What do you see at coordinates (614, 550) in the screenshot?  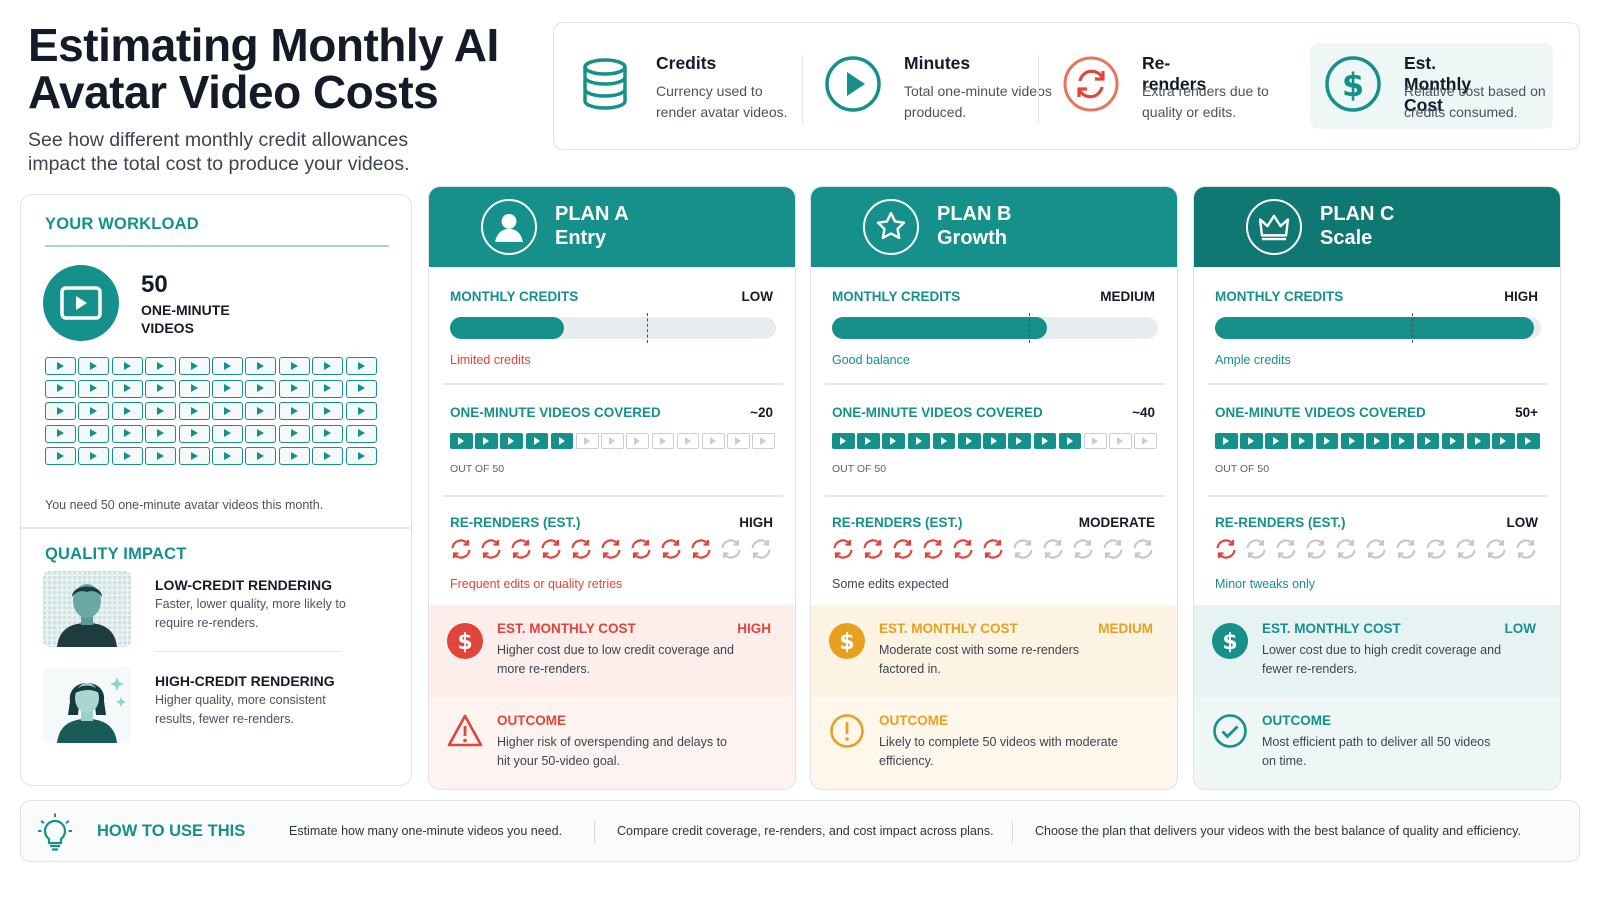 I see `rerenders-strip` at bounding box center [614, 550].